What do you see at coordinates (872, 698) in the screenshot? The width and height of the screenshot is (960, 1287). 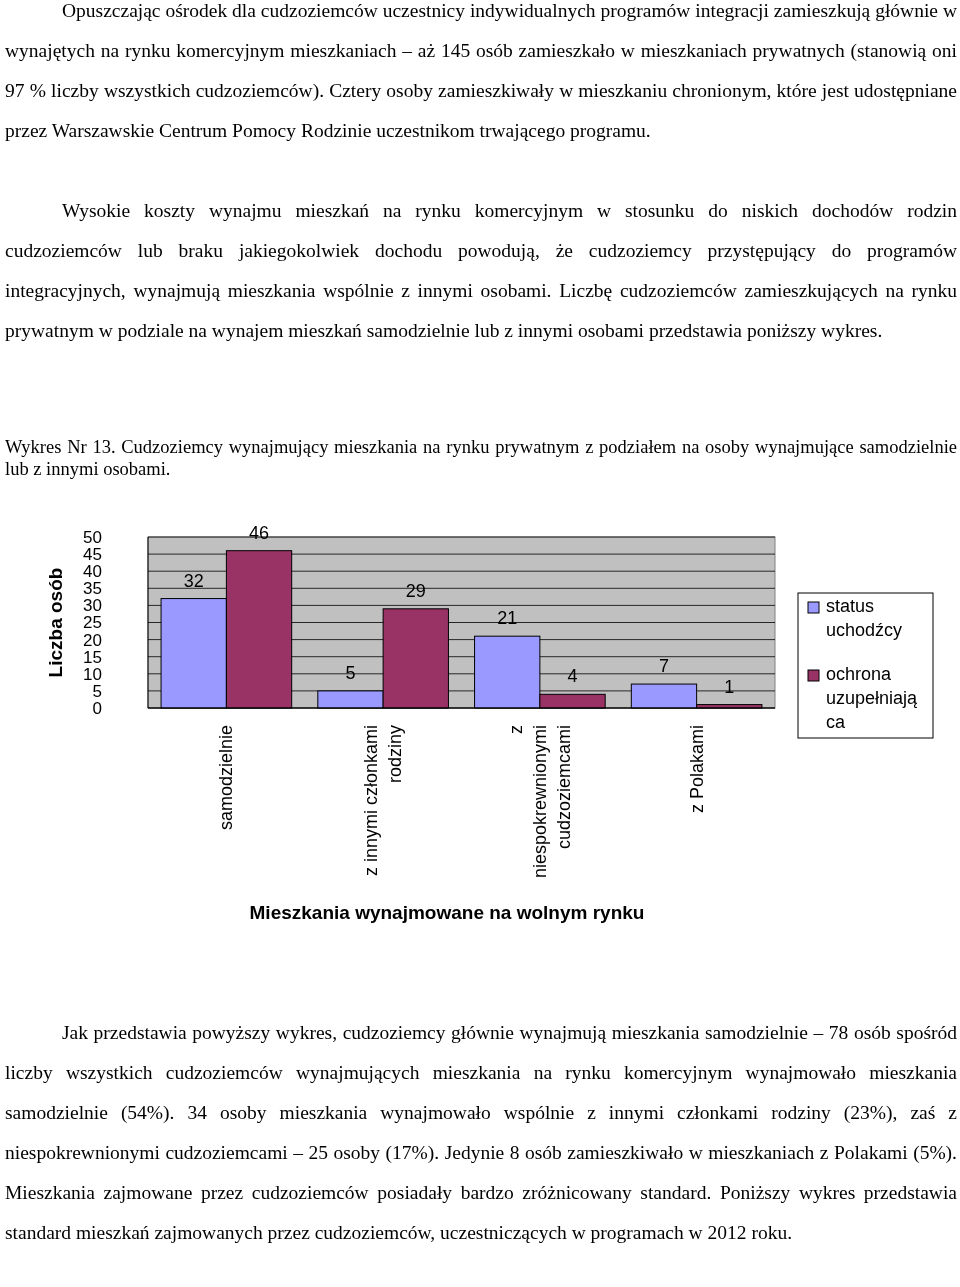 I see `legend-label: ochrona uzupełniająca` at bounding box center [872, 698].